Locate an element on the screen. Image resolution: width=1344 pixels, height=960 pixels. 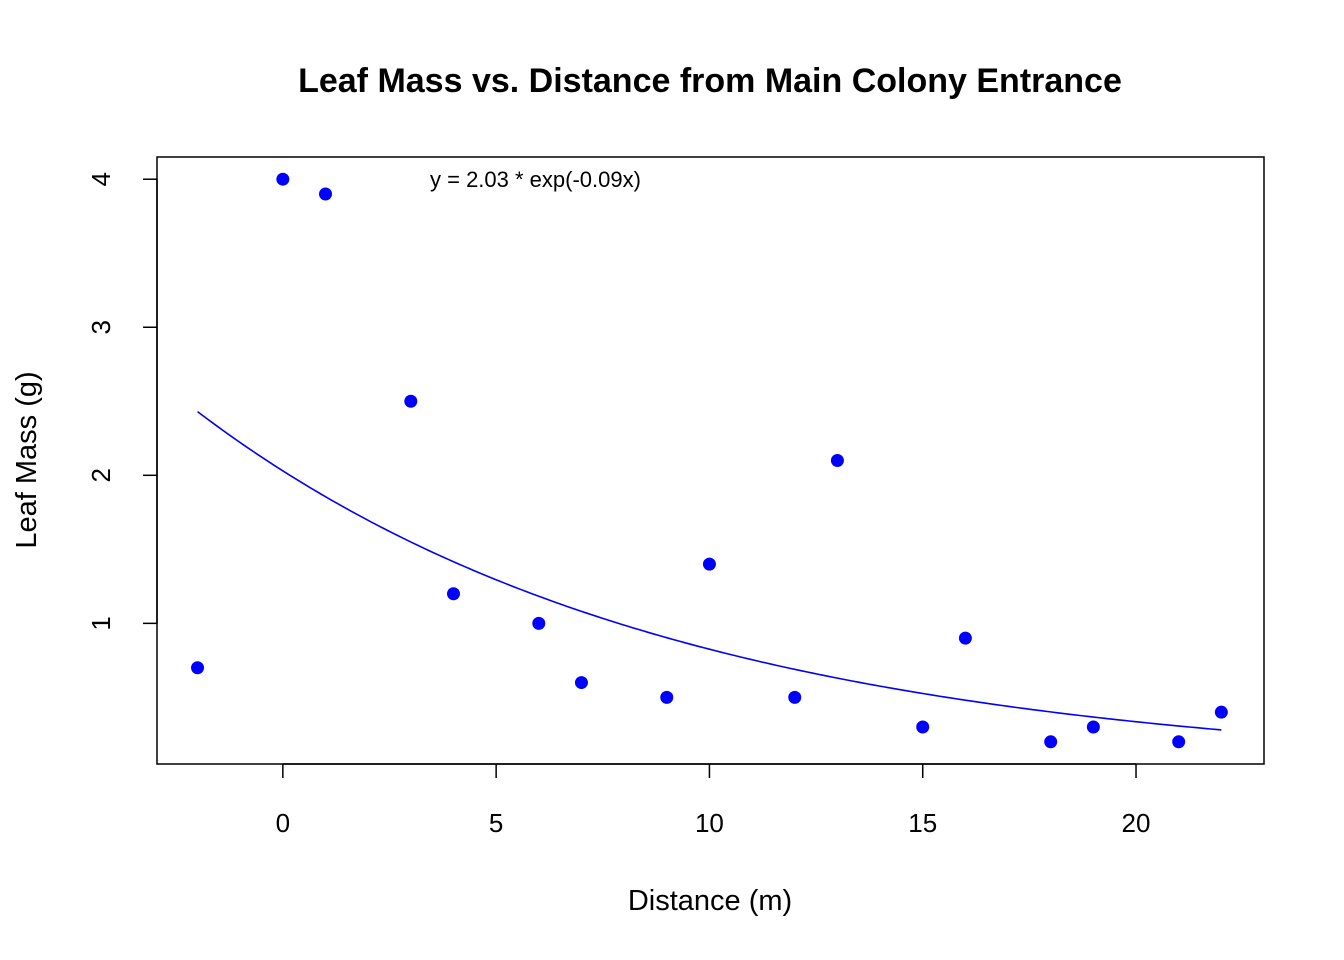
y-axis-label: Leaf Mass (g) is located at coordinates (27, 459).